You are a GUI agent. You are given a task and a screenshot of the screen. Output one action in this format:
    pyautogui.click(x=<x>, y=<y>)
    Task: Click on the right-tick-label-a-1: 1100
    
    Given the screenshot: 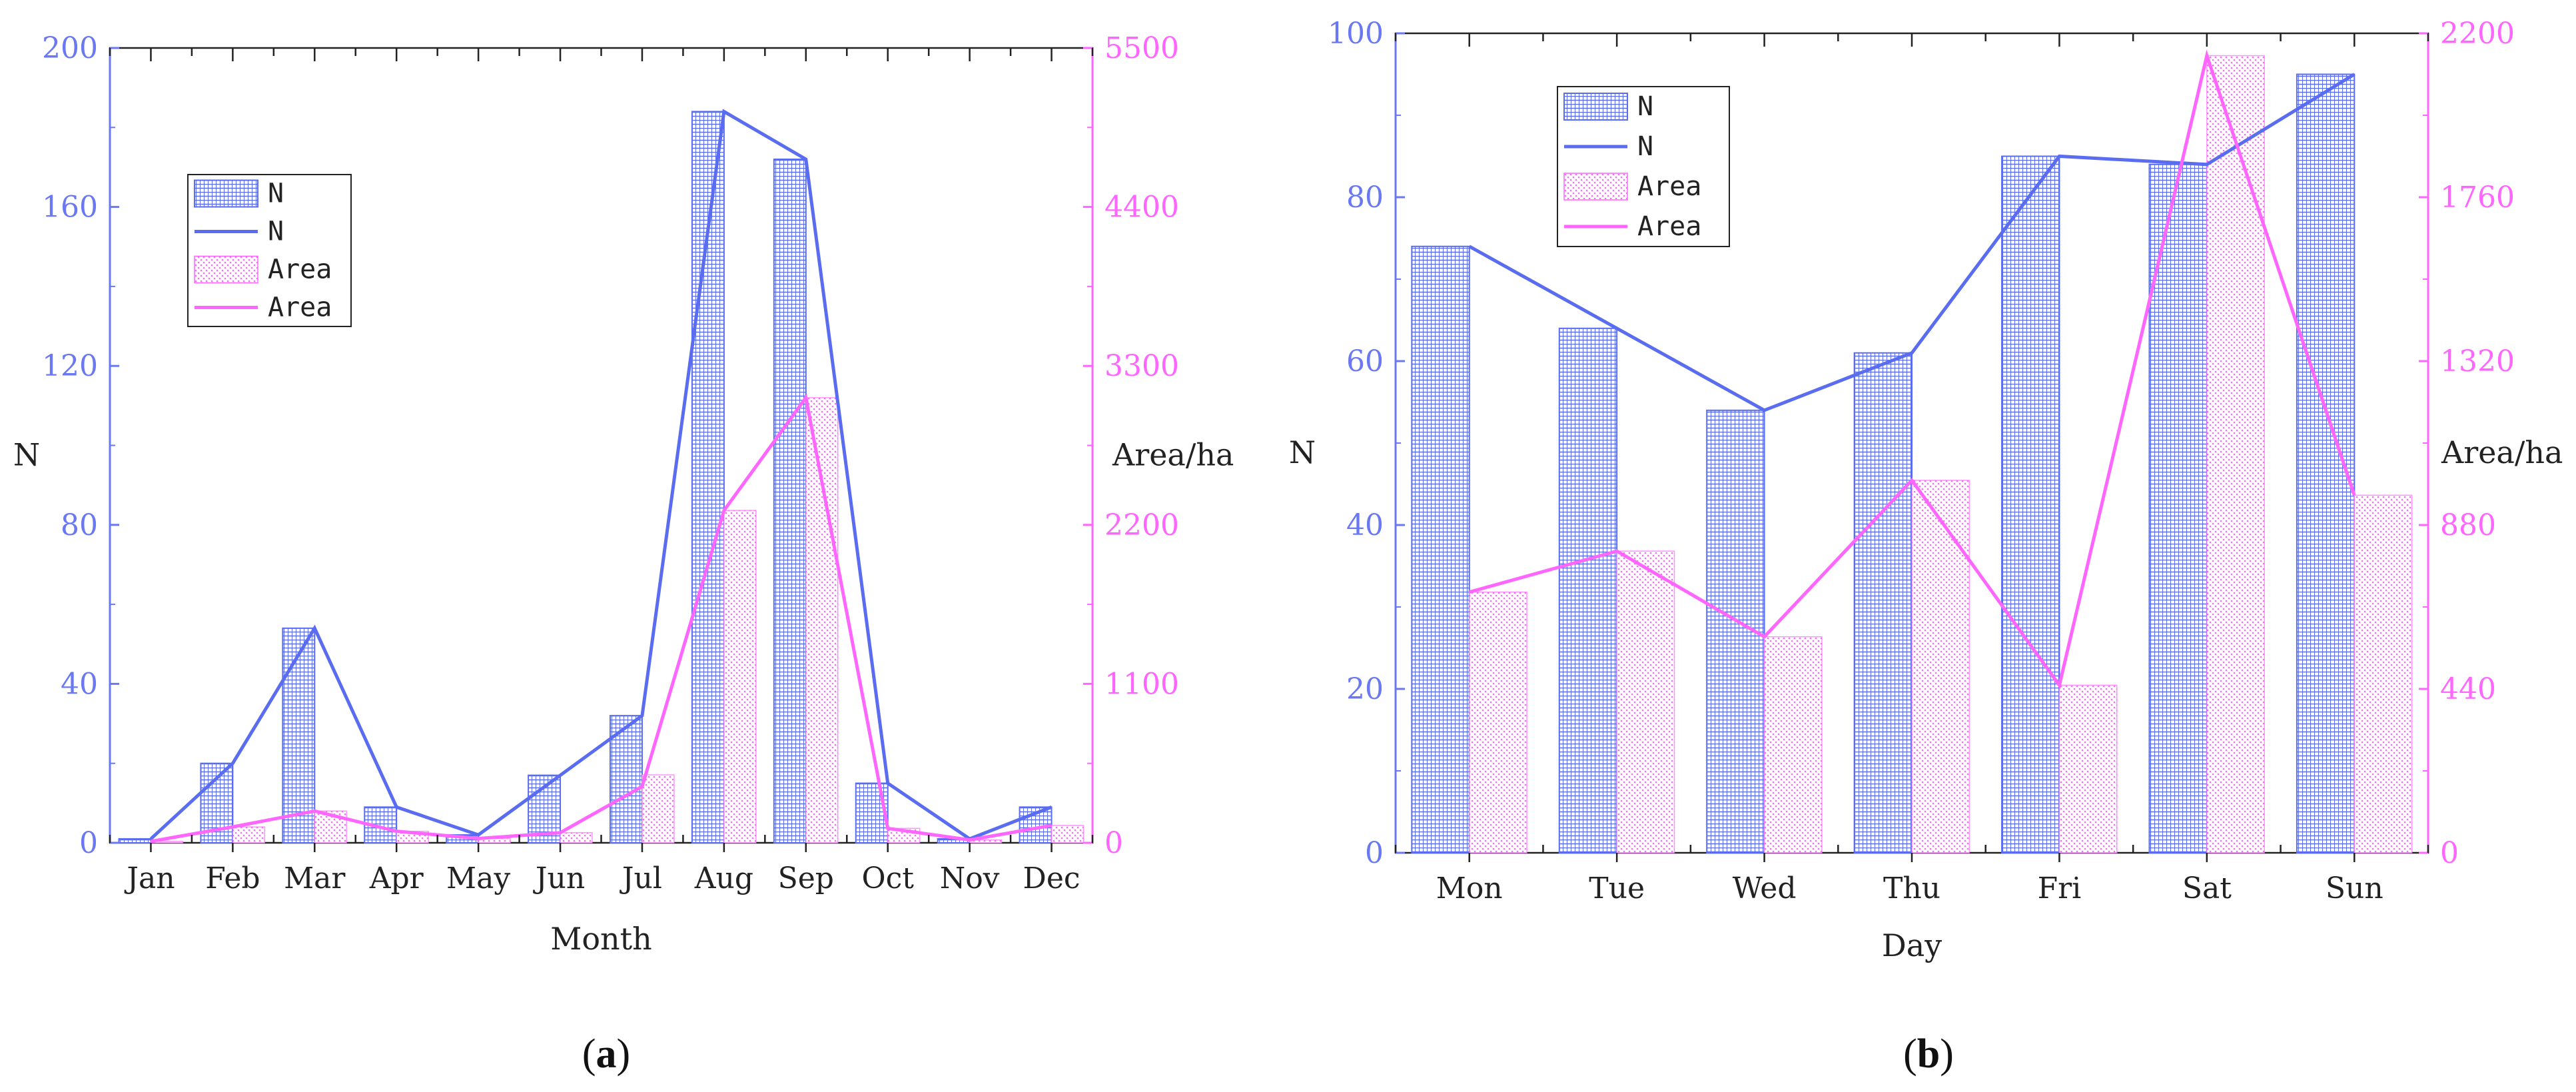 What is the action you would take?
    pyautogui.click(x=1142, y=684)
    